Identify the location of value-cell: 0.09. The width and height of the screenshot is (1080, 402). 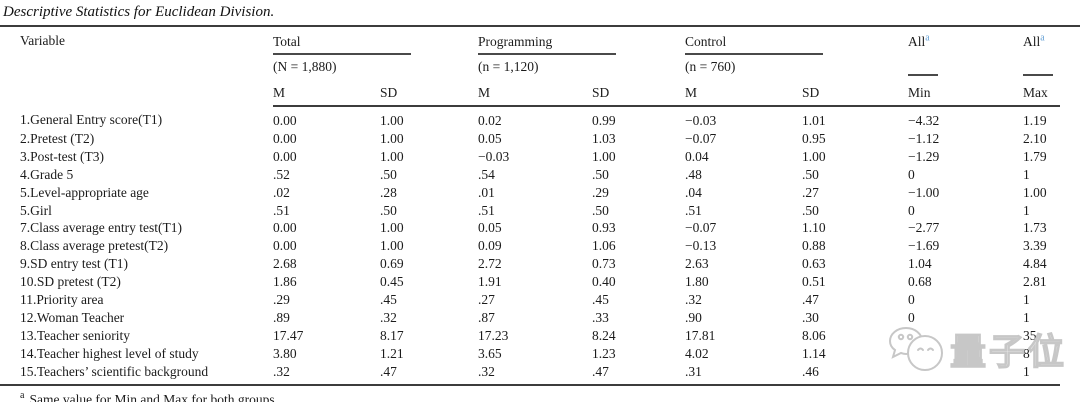
(490, 246).